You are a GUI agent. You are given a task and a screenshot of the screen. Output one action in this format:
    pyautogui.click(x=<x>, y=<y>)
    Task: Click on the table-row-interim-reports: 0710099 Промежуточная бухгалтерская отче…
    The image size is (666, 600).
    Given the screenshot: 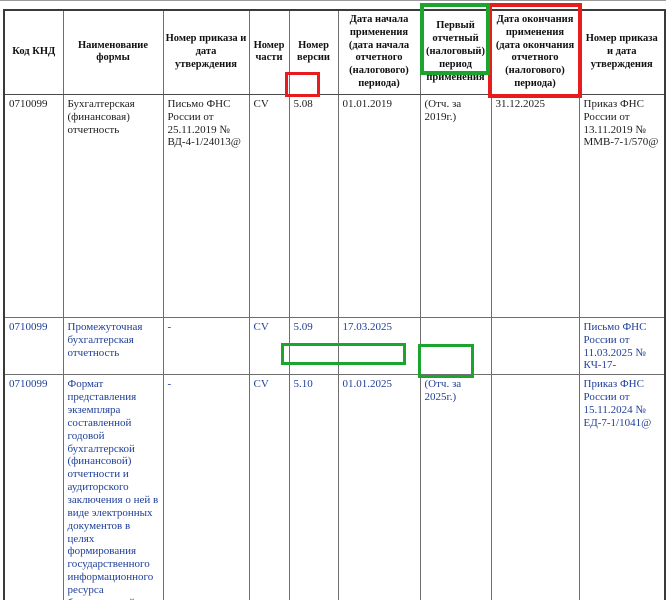 What is the action you would take?
    pyautogui.click(x=334, y=346)
    